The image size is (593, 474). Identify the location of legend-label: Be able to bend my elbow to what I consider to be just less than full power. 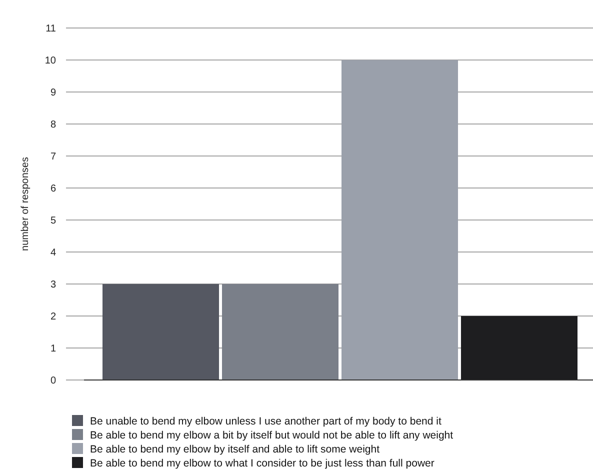
(262, 464).